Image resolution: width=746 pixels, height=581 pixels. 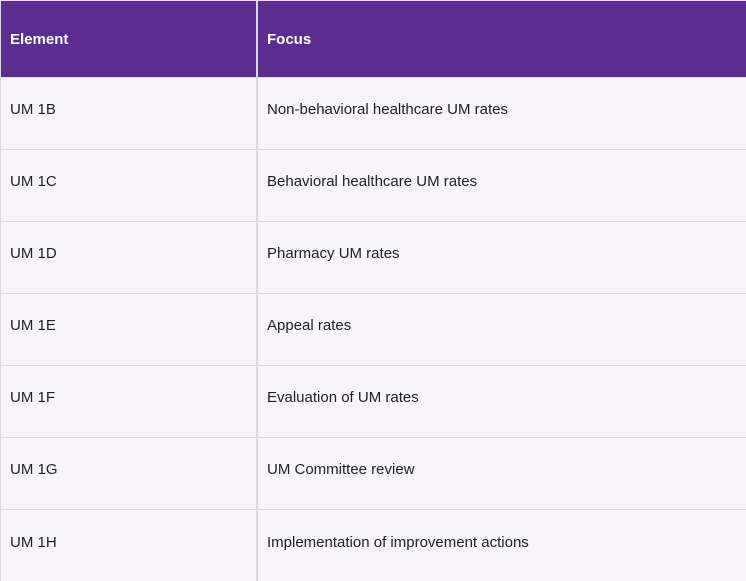 I want to click on table-header-row: Element Focus, so click(x=373, y=39).